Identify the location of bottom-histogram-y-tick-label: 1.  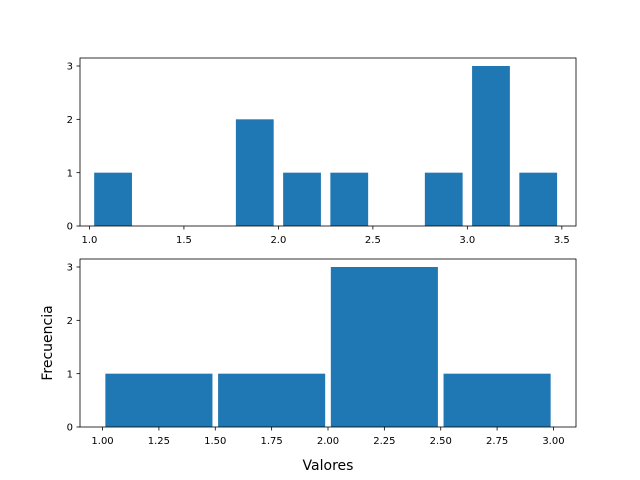
(70, 374).